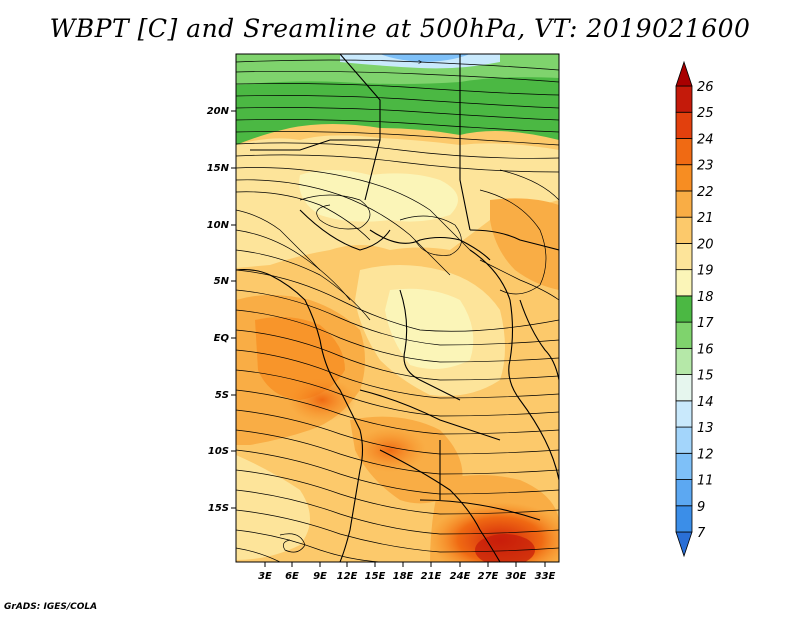  What do you see at coordinates (705, 402) in the screenshot?
I see `colorbar-label: 14` at bounding box center [705, 402].